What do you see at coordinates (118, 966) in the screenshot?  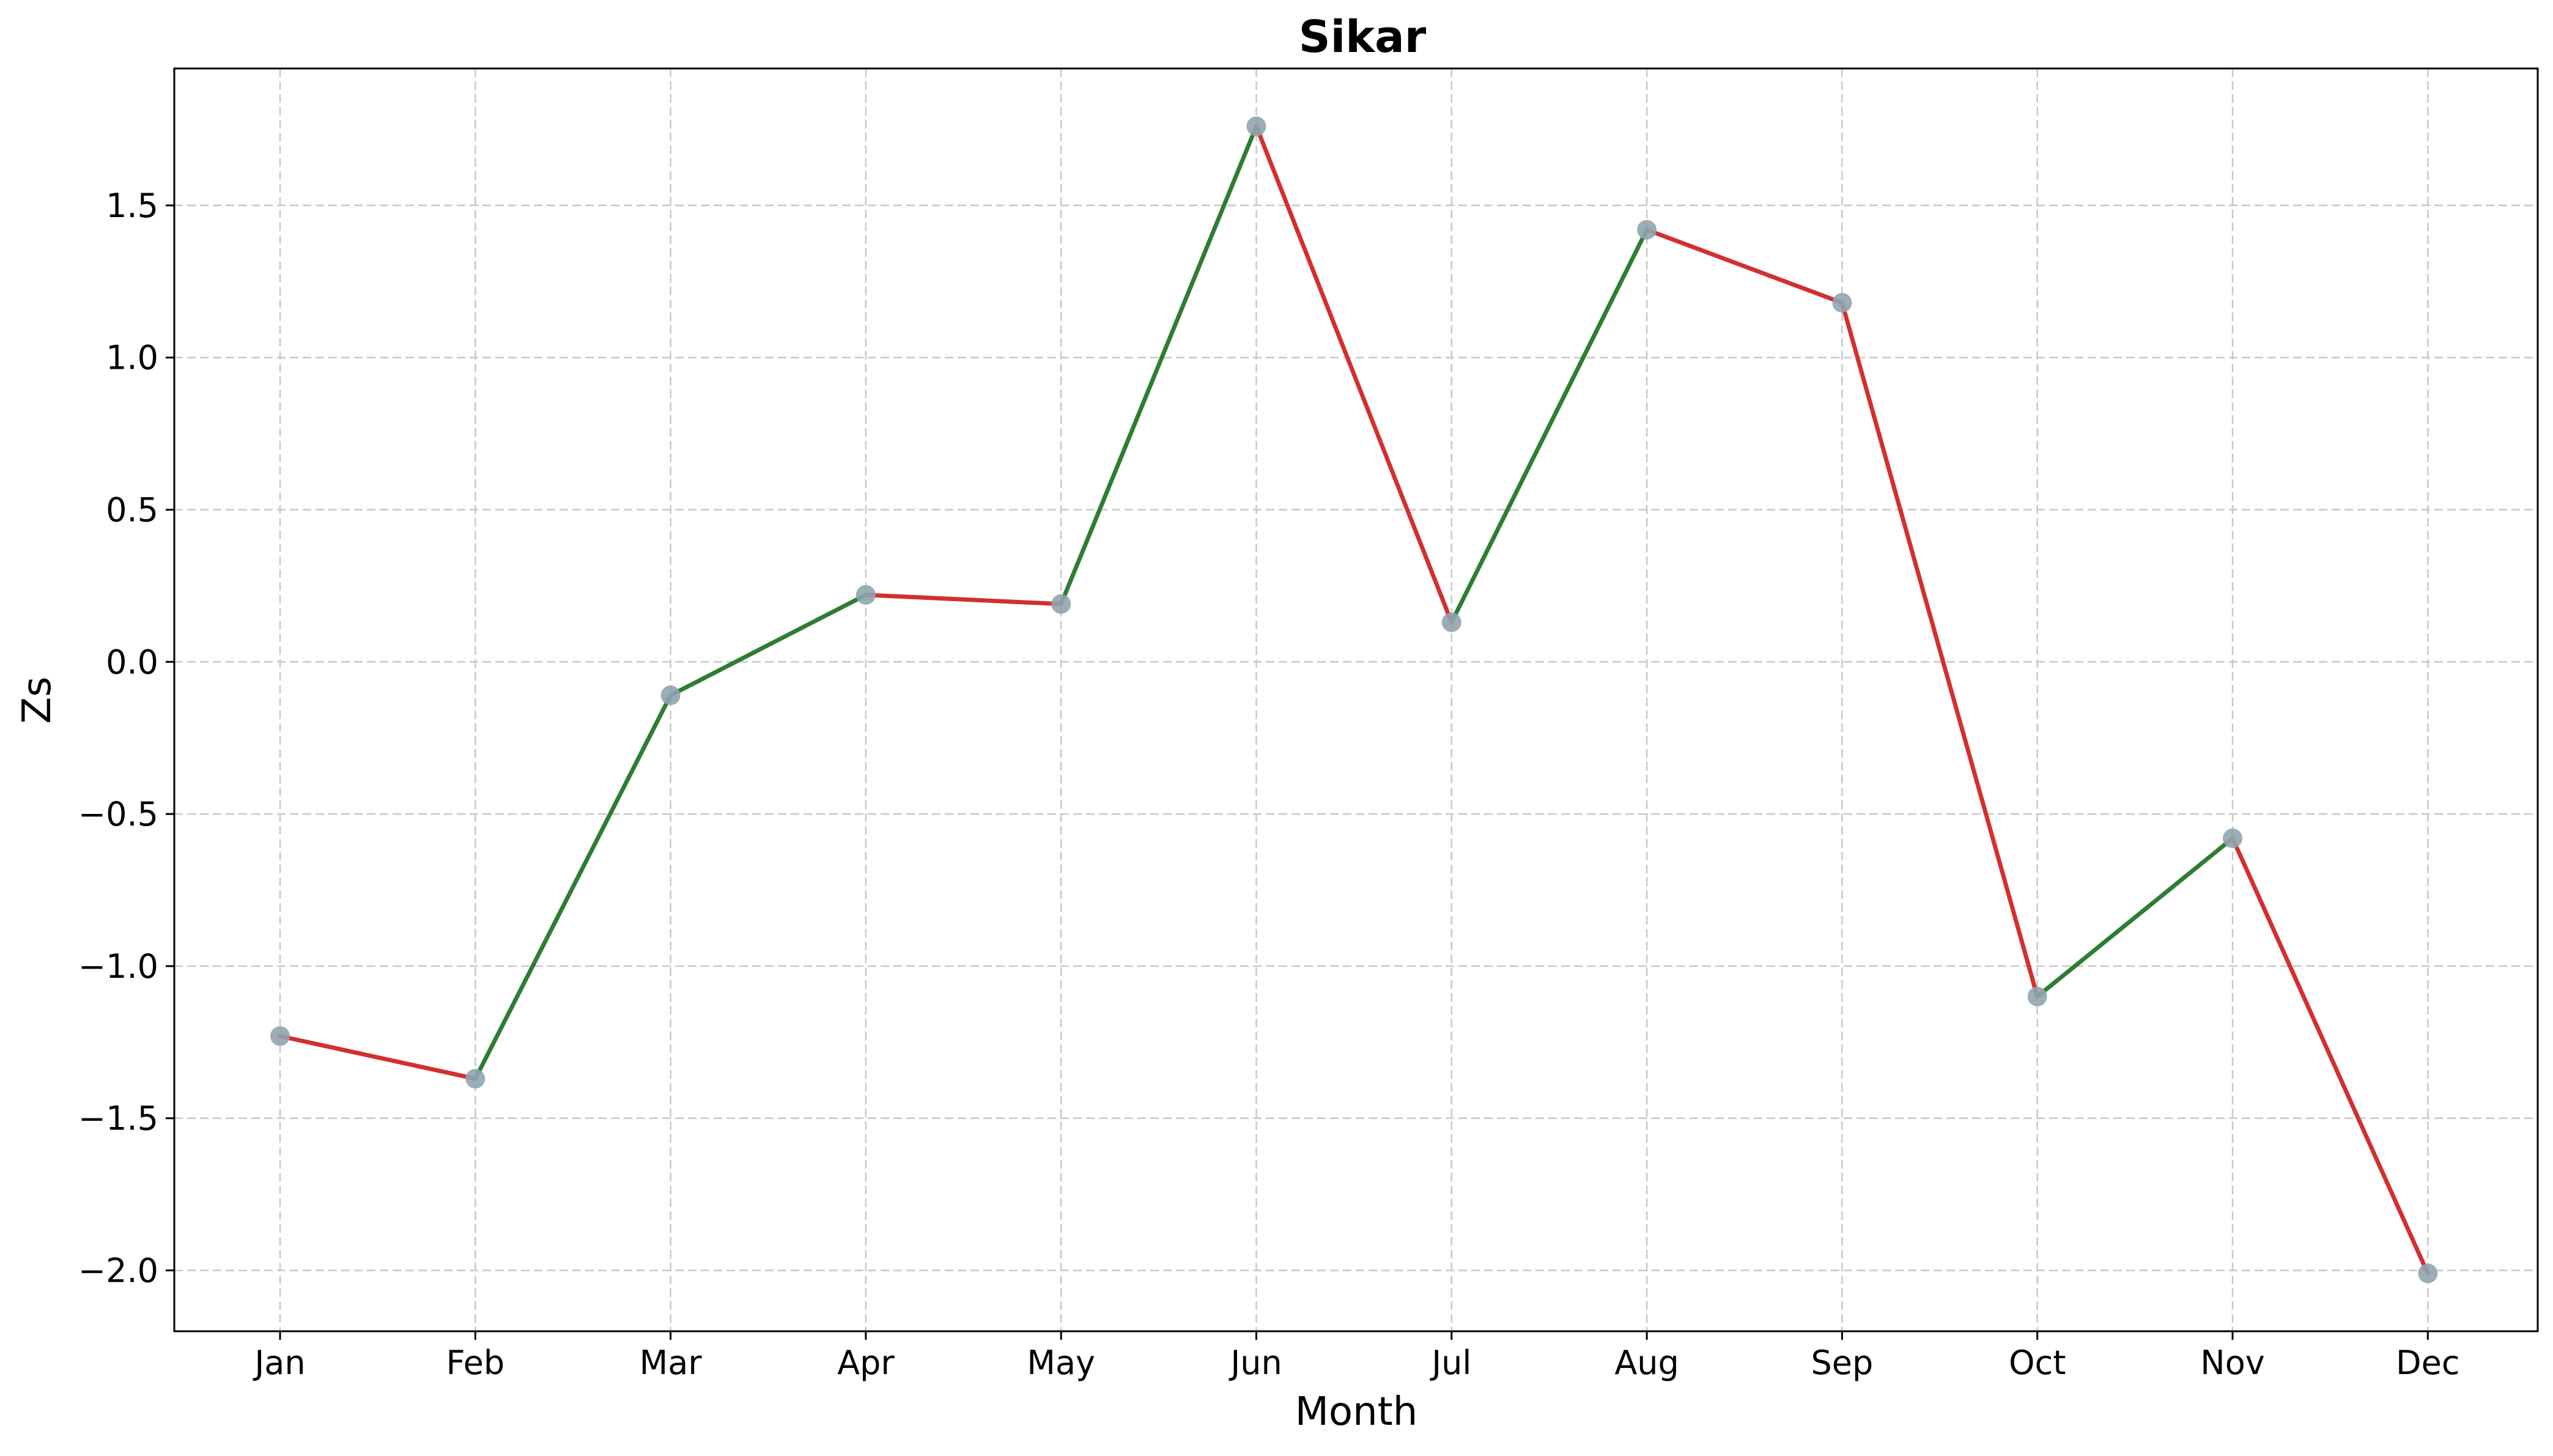 I see `y-tick-label: −1.0` at bounding box center [118, 966].